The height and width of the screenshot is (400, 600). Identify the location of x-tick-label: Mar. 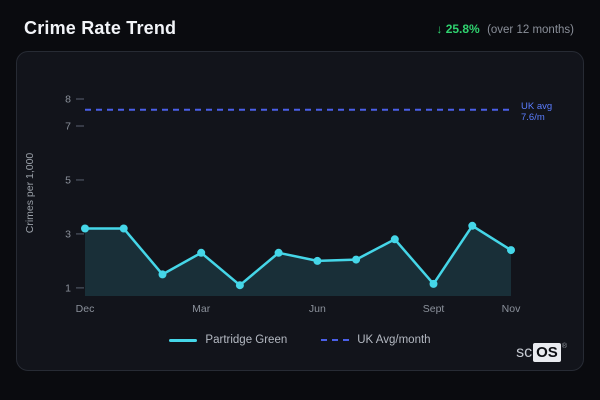
(201, 309).